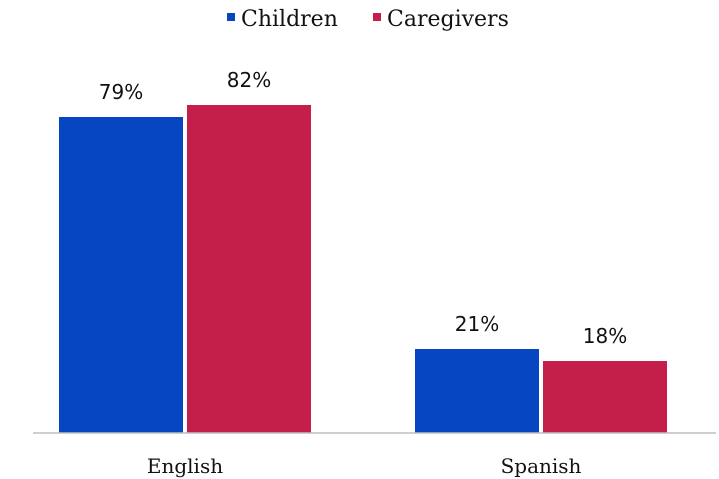  I want to click on legend-label-children: Children, so click(289, 19).